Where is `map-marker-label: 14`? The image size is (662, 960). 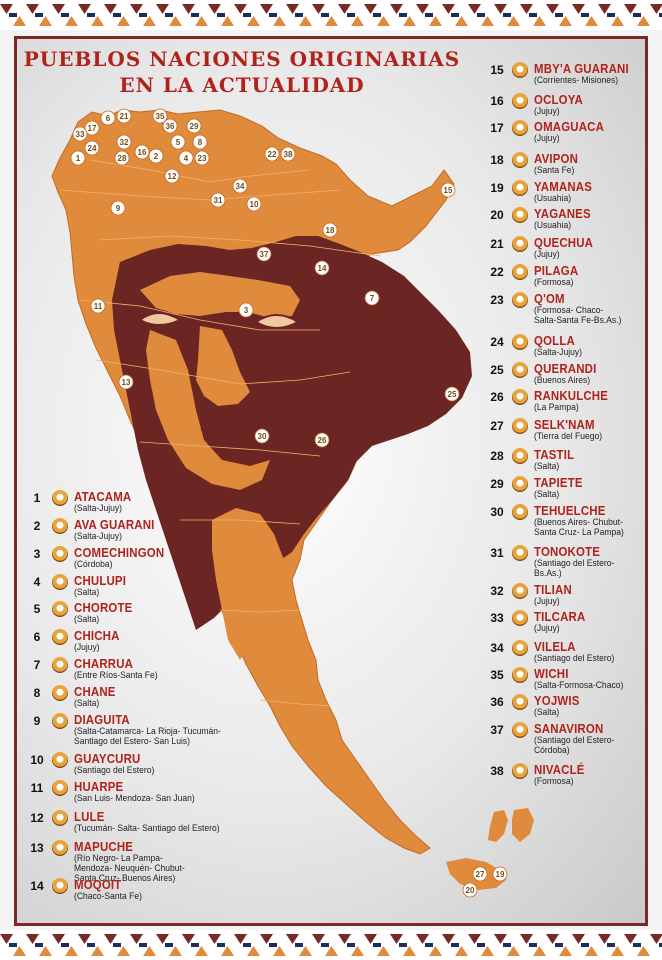
map-marker-label: 14 is located at coordinates (322, 268).